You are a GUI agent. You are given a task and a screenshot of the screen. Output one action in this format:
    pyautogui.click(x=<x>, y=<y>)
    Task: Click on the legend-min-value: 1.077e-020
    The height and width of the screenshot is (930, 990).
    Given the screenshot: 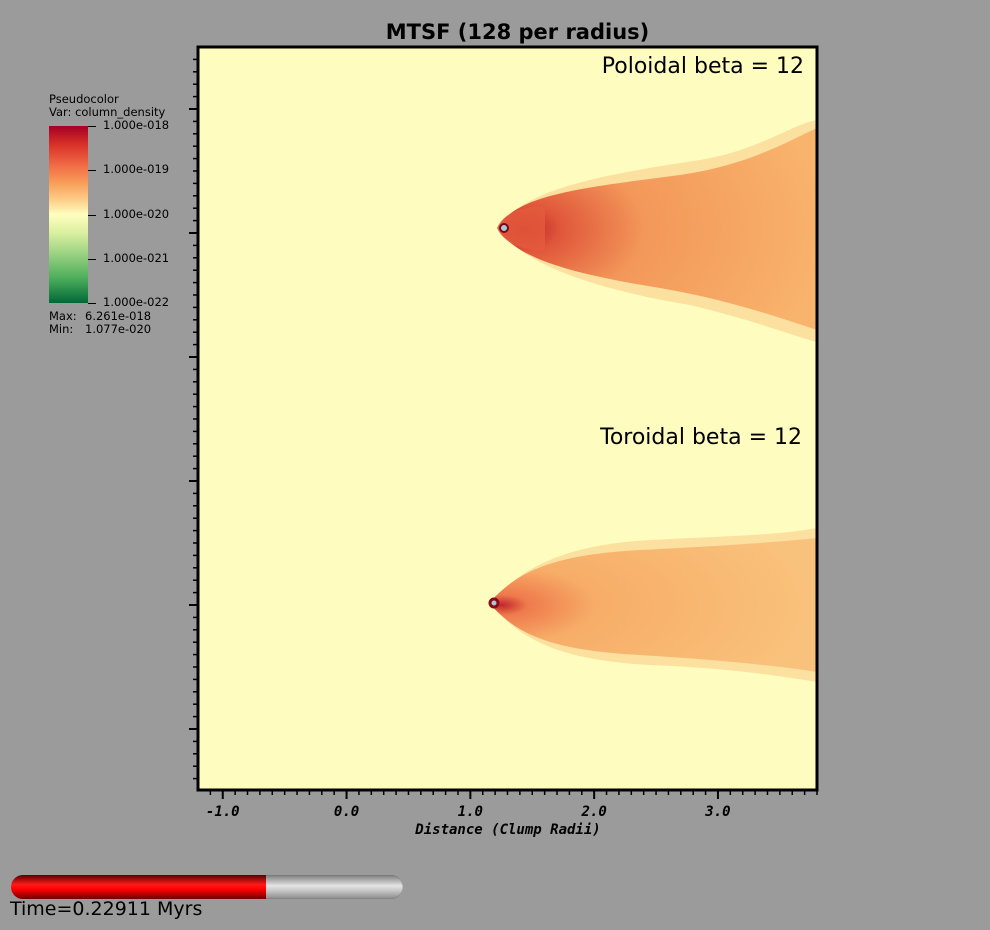 What is the action you would take?
    pyautogui.click(x=118, y=329)
    